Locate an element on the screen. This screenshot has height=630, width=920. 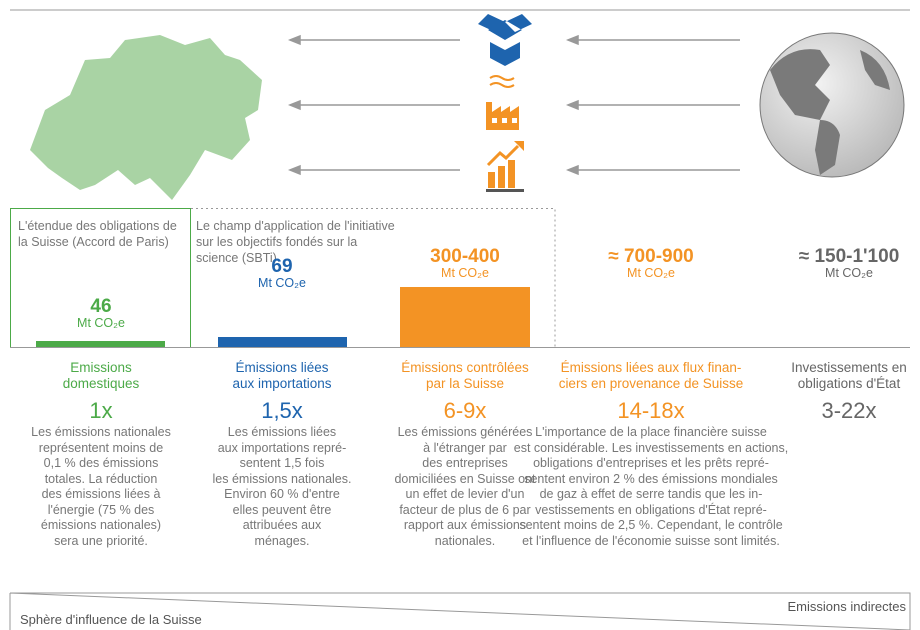
value: 46 is located at coordinates (101, 306).